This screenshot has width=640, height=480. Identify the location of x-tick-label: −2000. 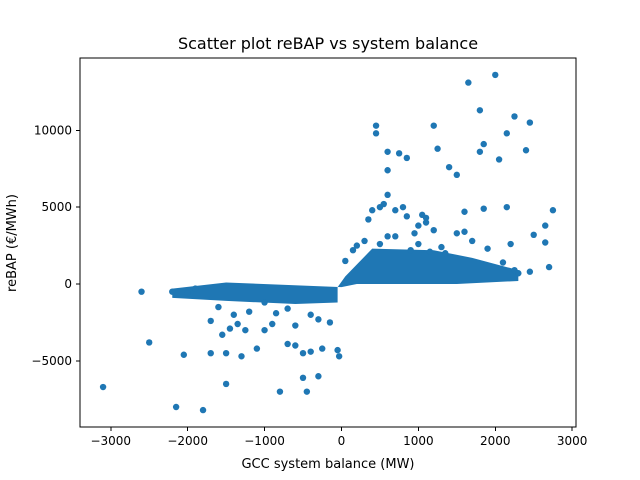
(187, 441).